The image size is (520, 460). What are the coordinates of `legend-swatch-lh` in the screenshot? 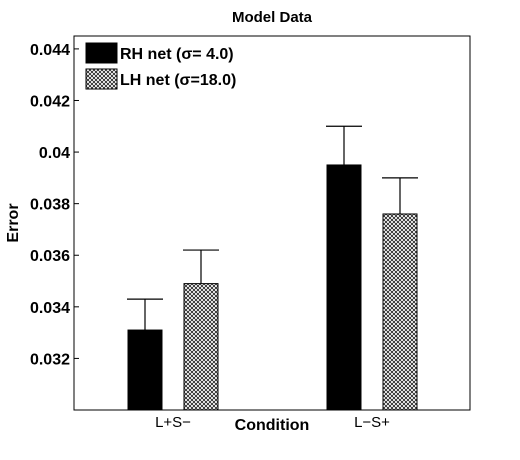 It's located at (101, 79).